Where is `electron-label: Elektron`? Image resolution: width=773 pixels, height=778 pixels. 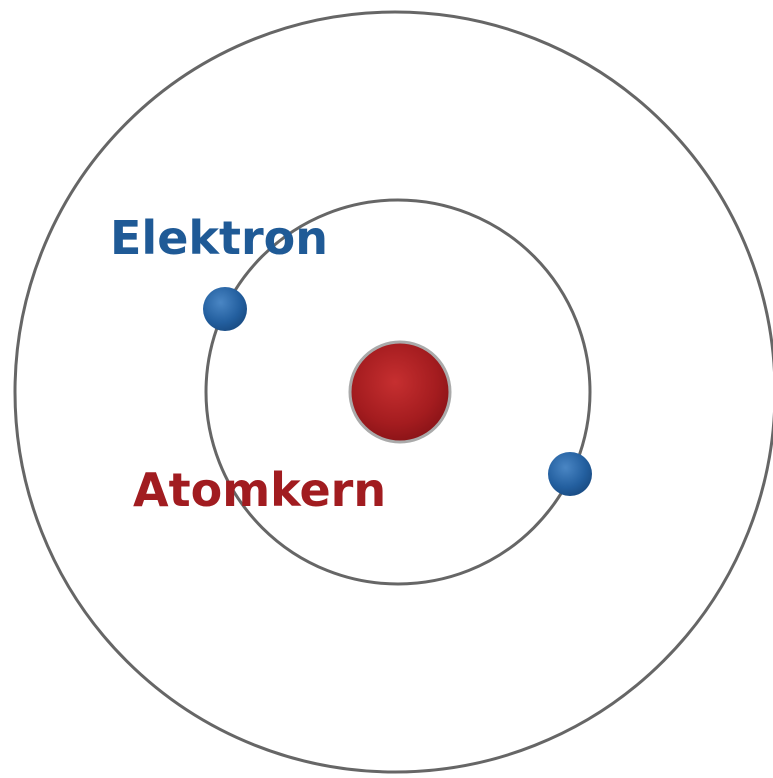 electron-label: Elektron is located at coordinates (219, 238).